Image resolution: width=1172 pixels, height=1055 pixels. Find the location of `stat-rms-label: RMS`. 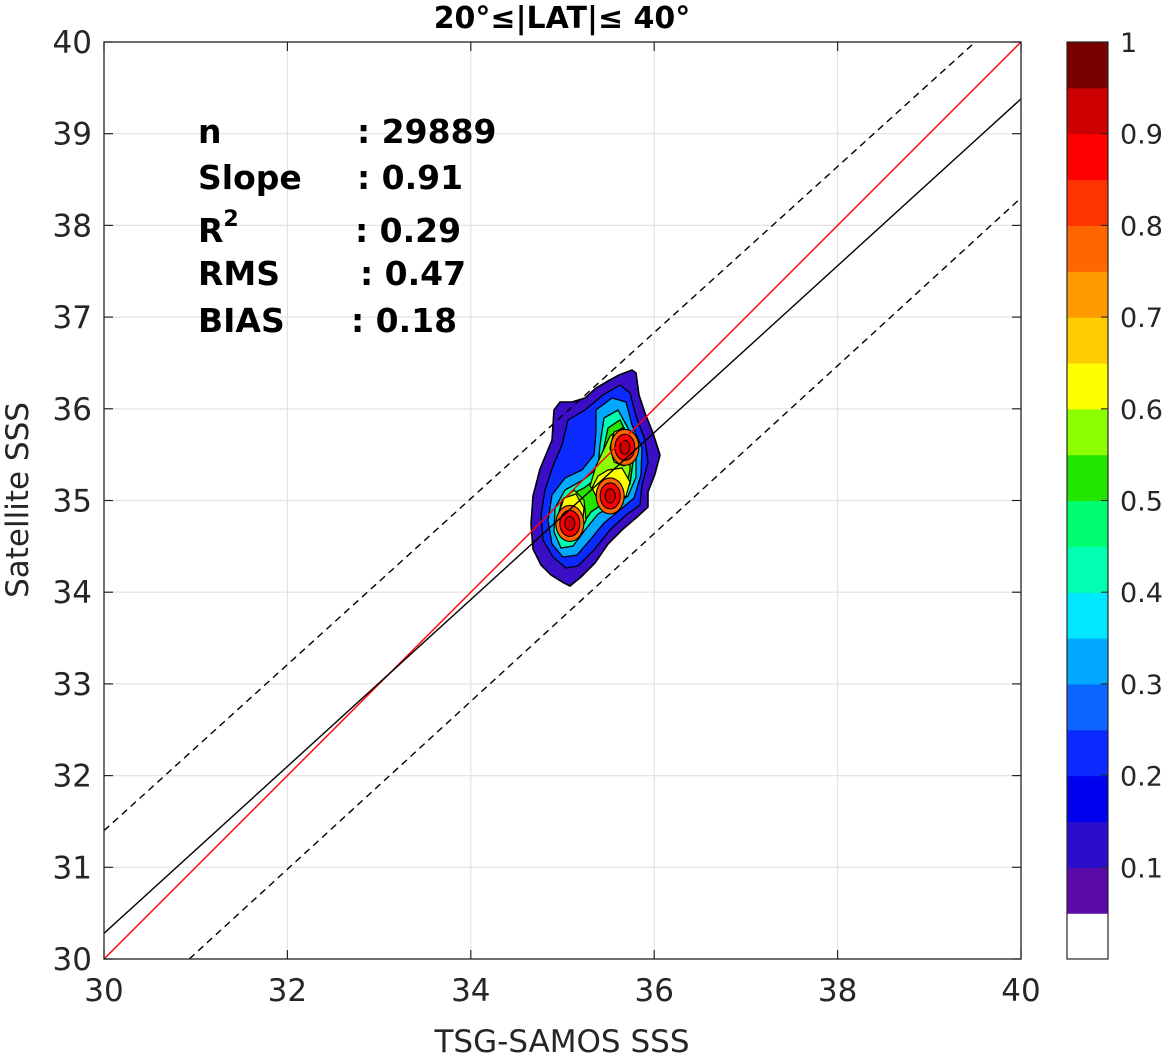

stat-rms-label: RMS is located at coordinates (239, 273).